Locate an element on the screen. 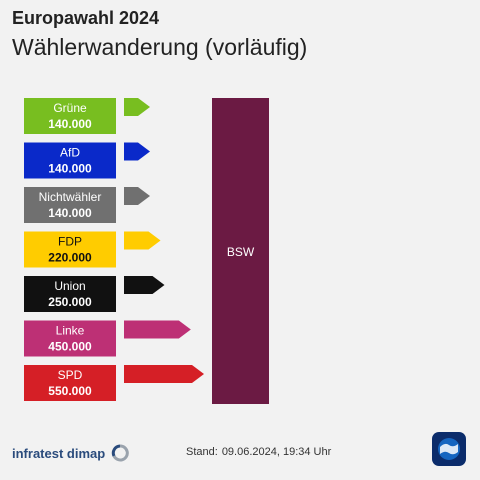  infratest-dimap-logo: infratest dimap is located at coordinates (70, 453).